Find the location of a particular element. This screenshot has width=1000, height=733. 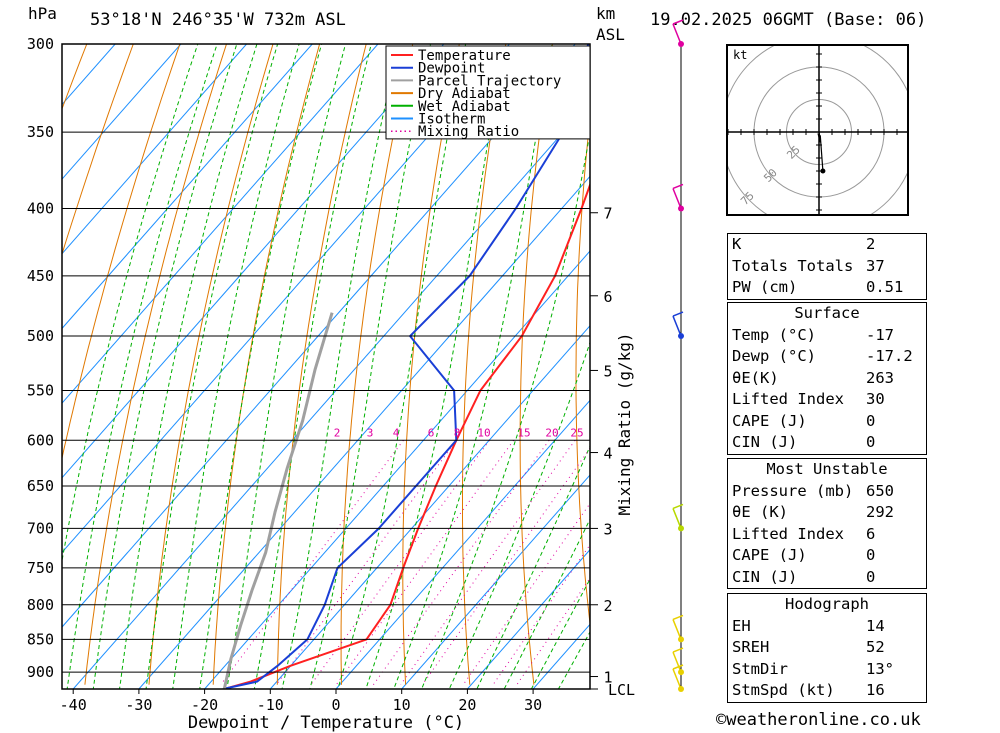

km-tick-label: 6 is located at coordinates (607, 297).